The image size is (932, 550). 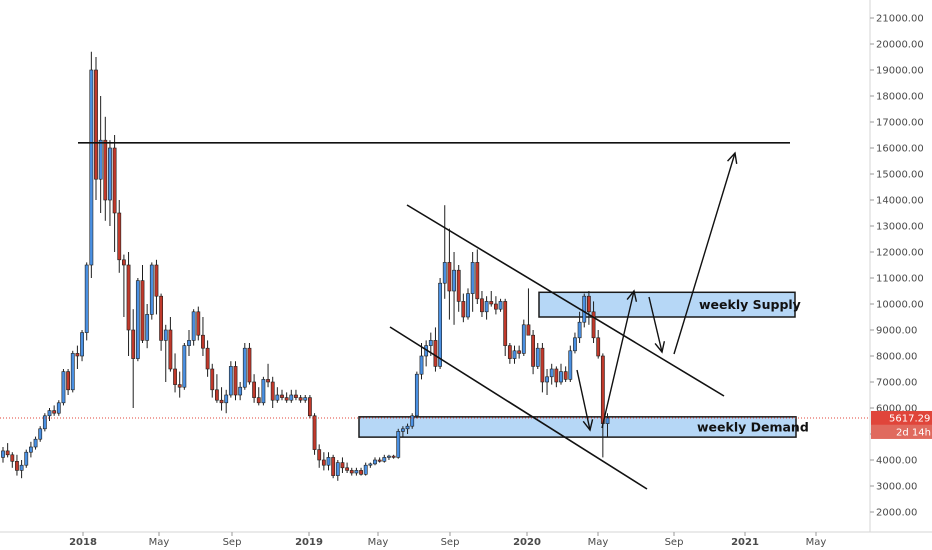 I want to click on arrow-up-target, so click(x=704, y=253).